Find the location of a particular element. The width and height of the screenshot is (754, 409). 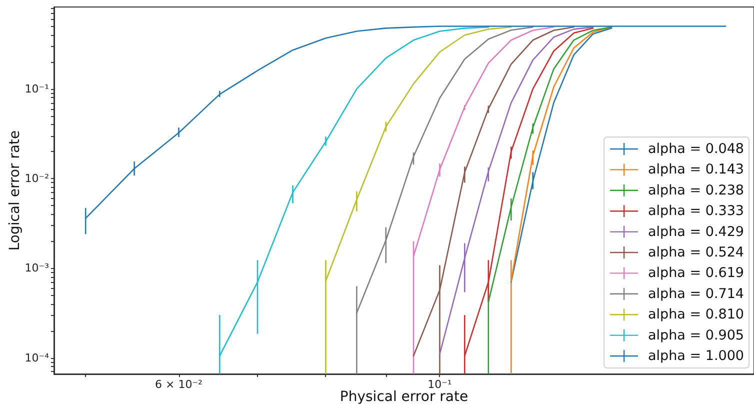

legend-label: alpha = 0.143 is located at coordinates (696, 170).